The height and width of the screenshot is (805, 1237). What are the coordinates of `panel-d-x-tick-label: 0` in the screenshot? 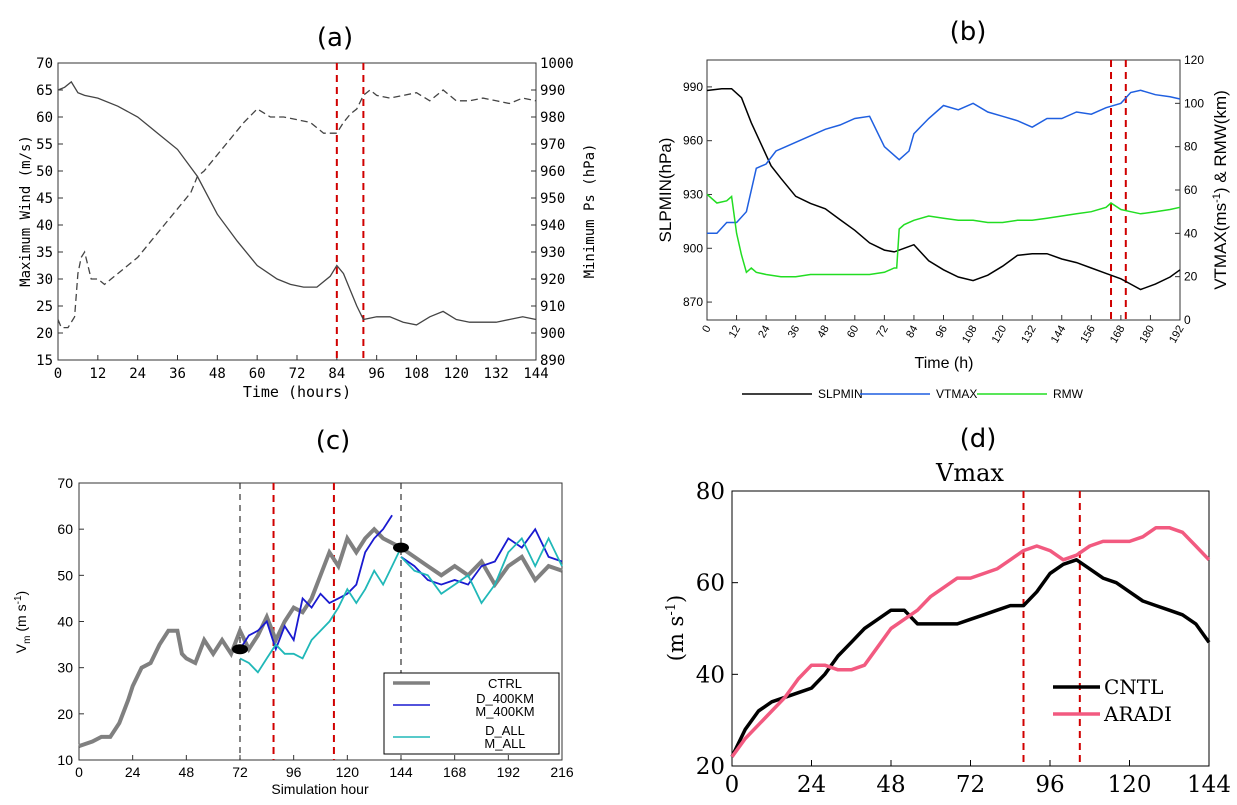 It's located at (732, 785).